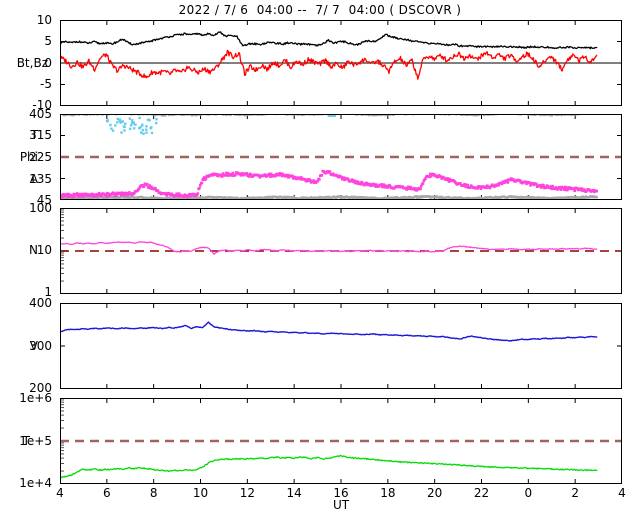 The width and height of the screenshot is (640, 512). Describe the element at coordinates (575, 493) in the screenshot. I see `x-tick-2: 2` at that location.